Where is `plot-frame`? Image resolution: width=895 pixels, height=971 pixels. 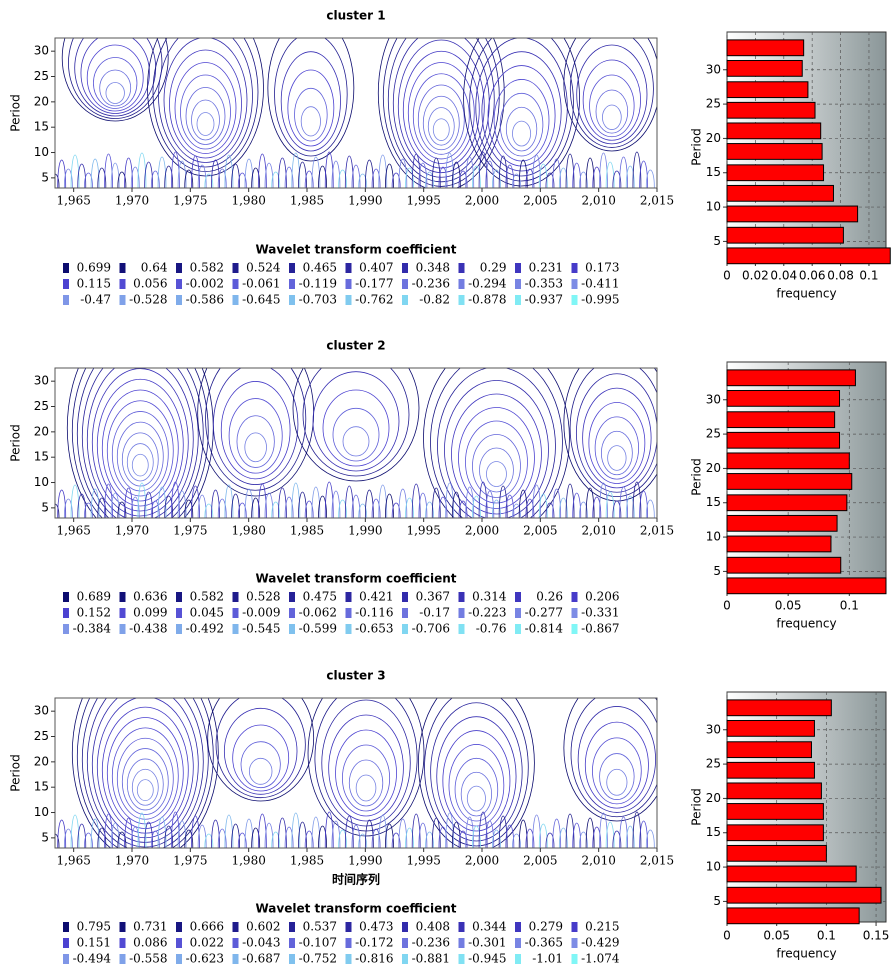 plot-frame is located at coordinates (356, 773).